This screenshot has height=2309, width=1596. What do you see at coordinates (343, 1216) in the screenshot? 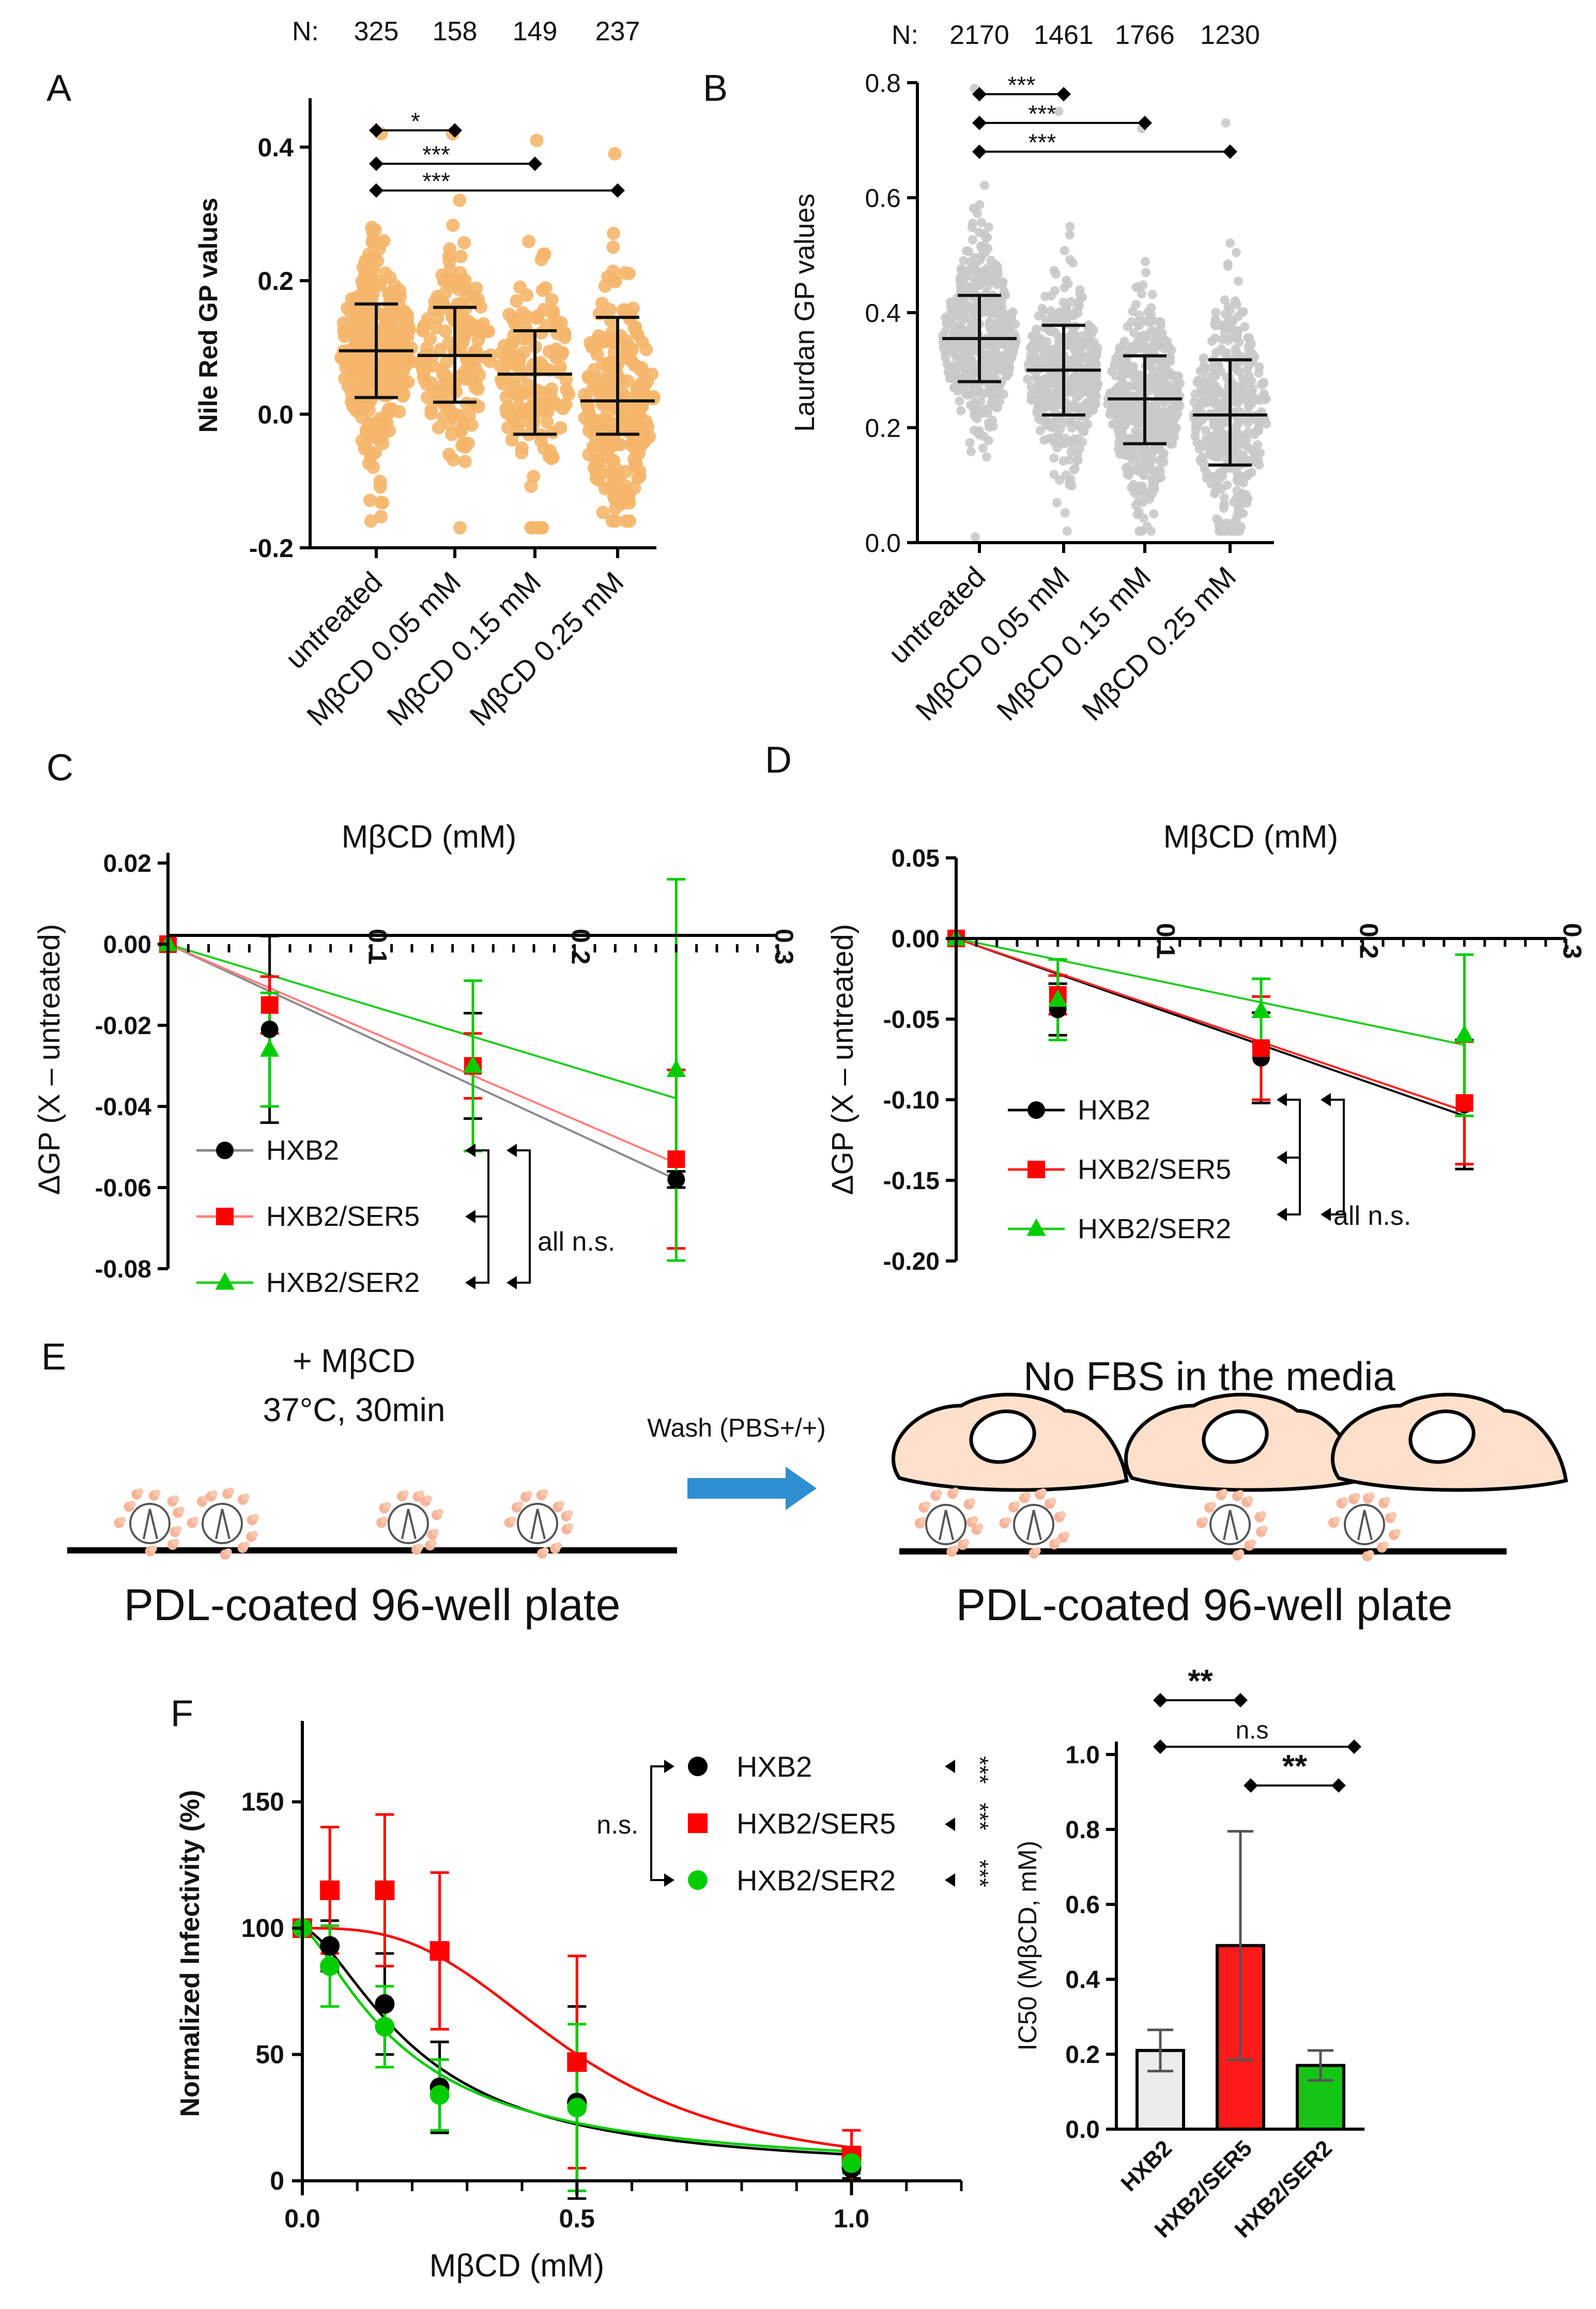
I see `legend-label: HXB2/SER5` at bounding box center [343, 1216].